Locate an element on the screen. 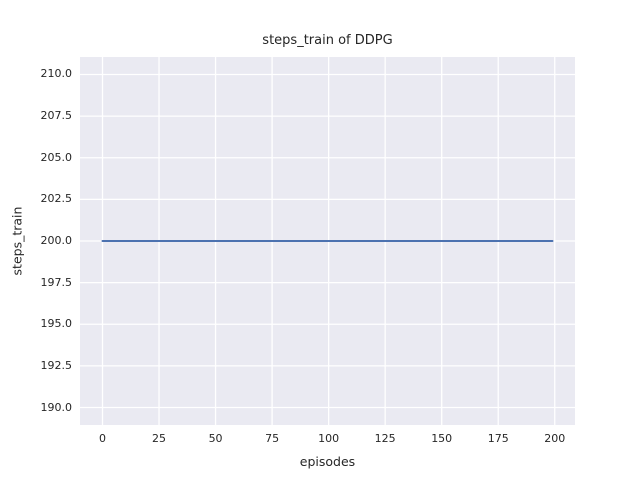 The width and height of the screenshot is (640, 480). x-tick-label: 175 is located at coordinates (498, 438).